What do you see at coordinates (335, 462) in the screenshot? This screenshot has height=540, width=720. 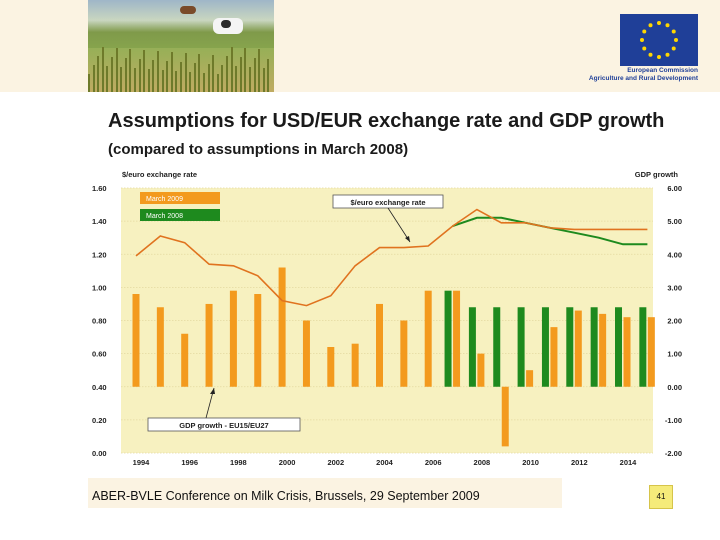 I see `xtick-label: 2002` at bounding box center [335, 462].